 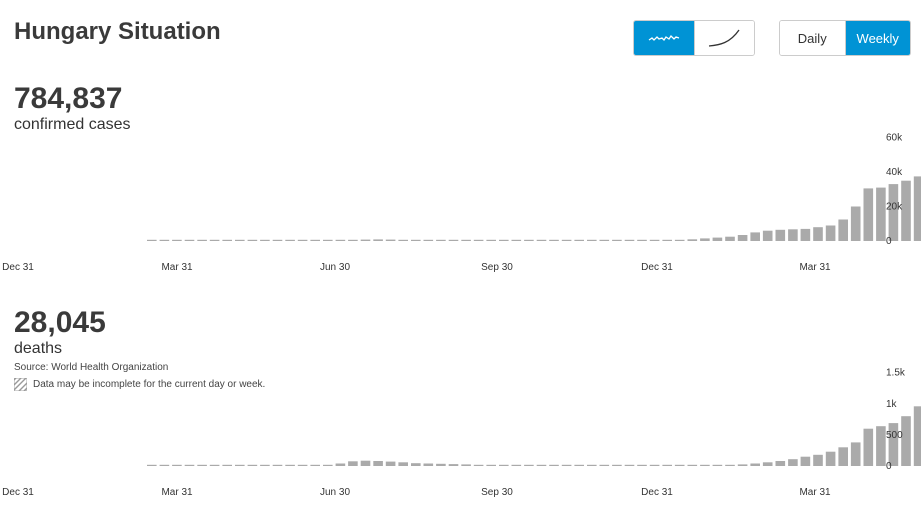 I want to click on x-tick-label: Sep 30, so click(x=497, y=492).